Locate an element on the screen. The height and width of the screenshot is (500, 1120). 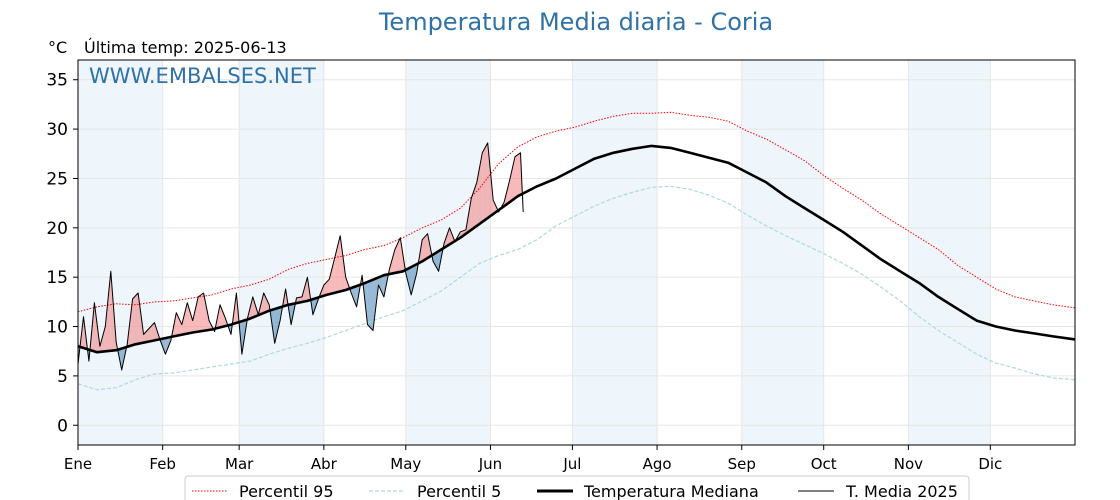
x-tick-label: Oct is located at coordinates (824, 464).